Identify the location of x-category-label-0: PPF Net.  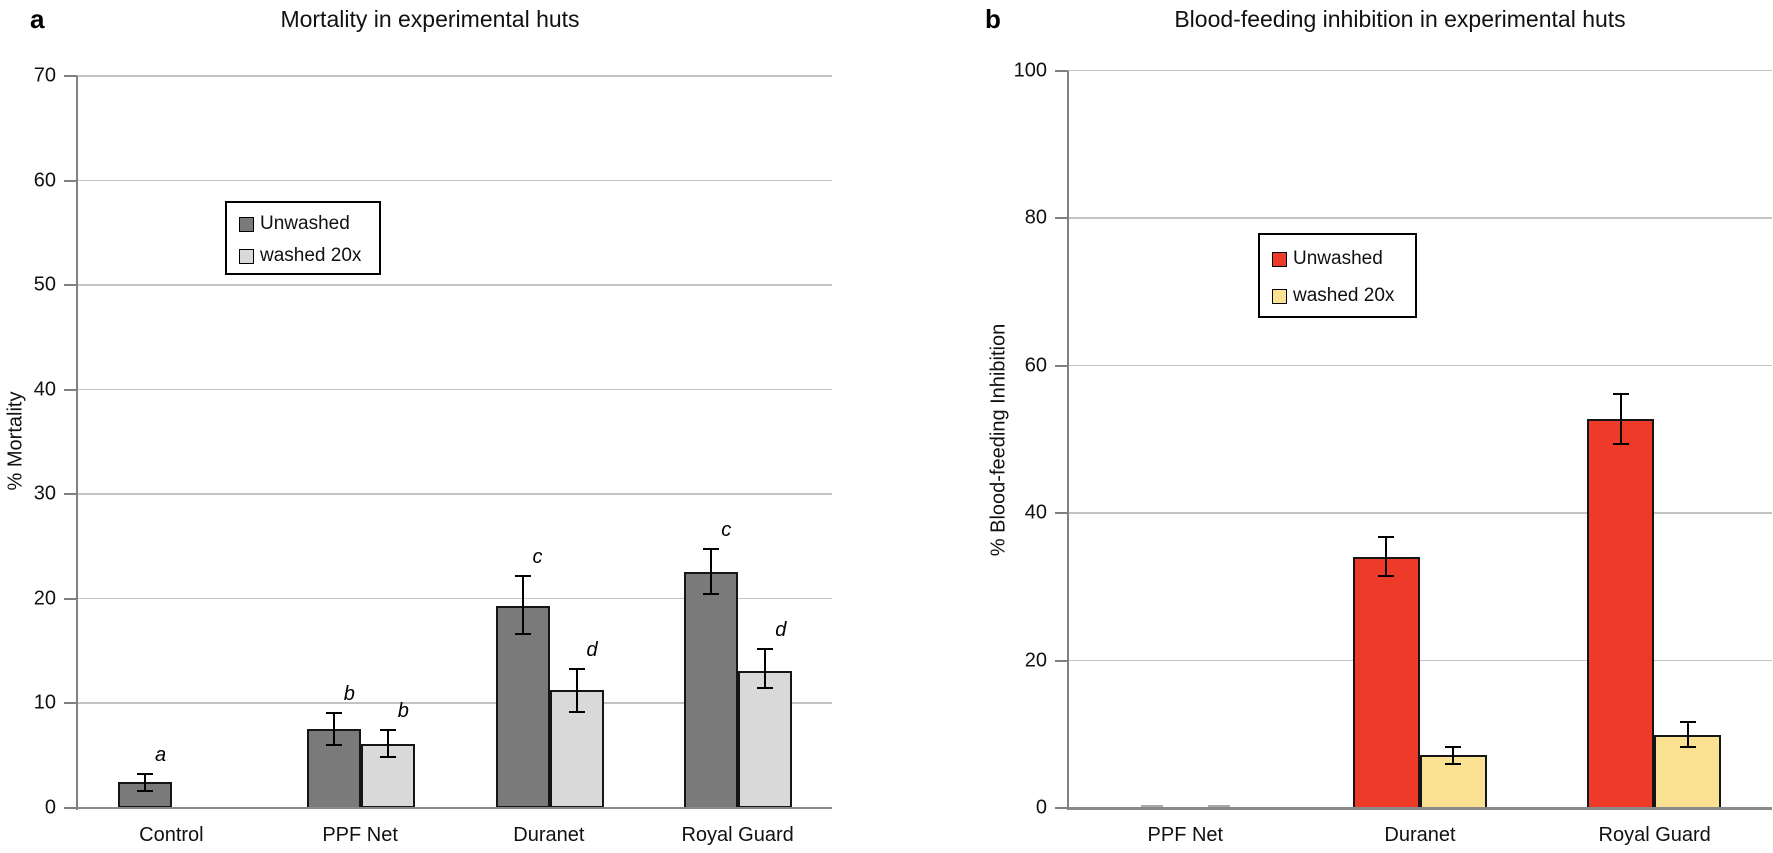
(1185, 835).